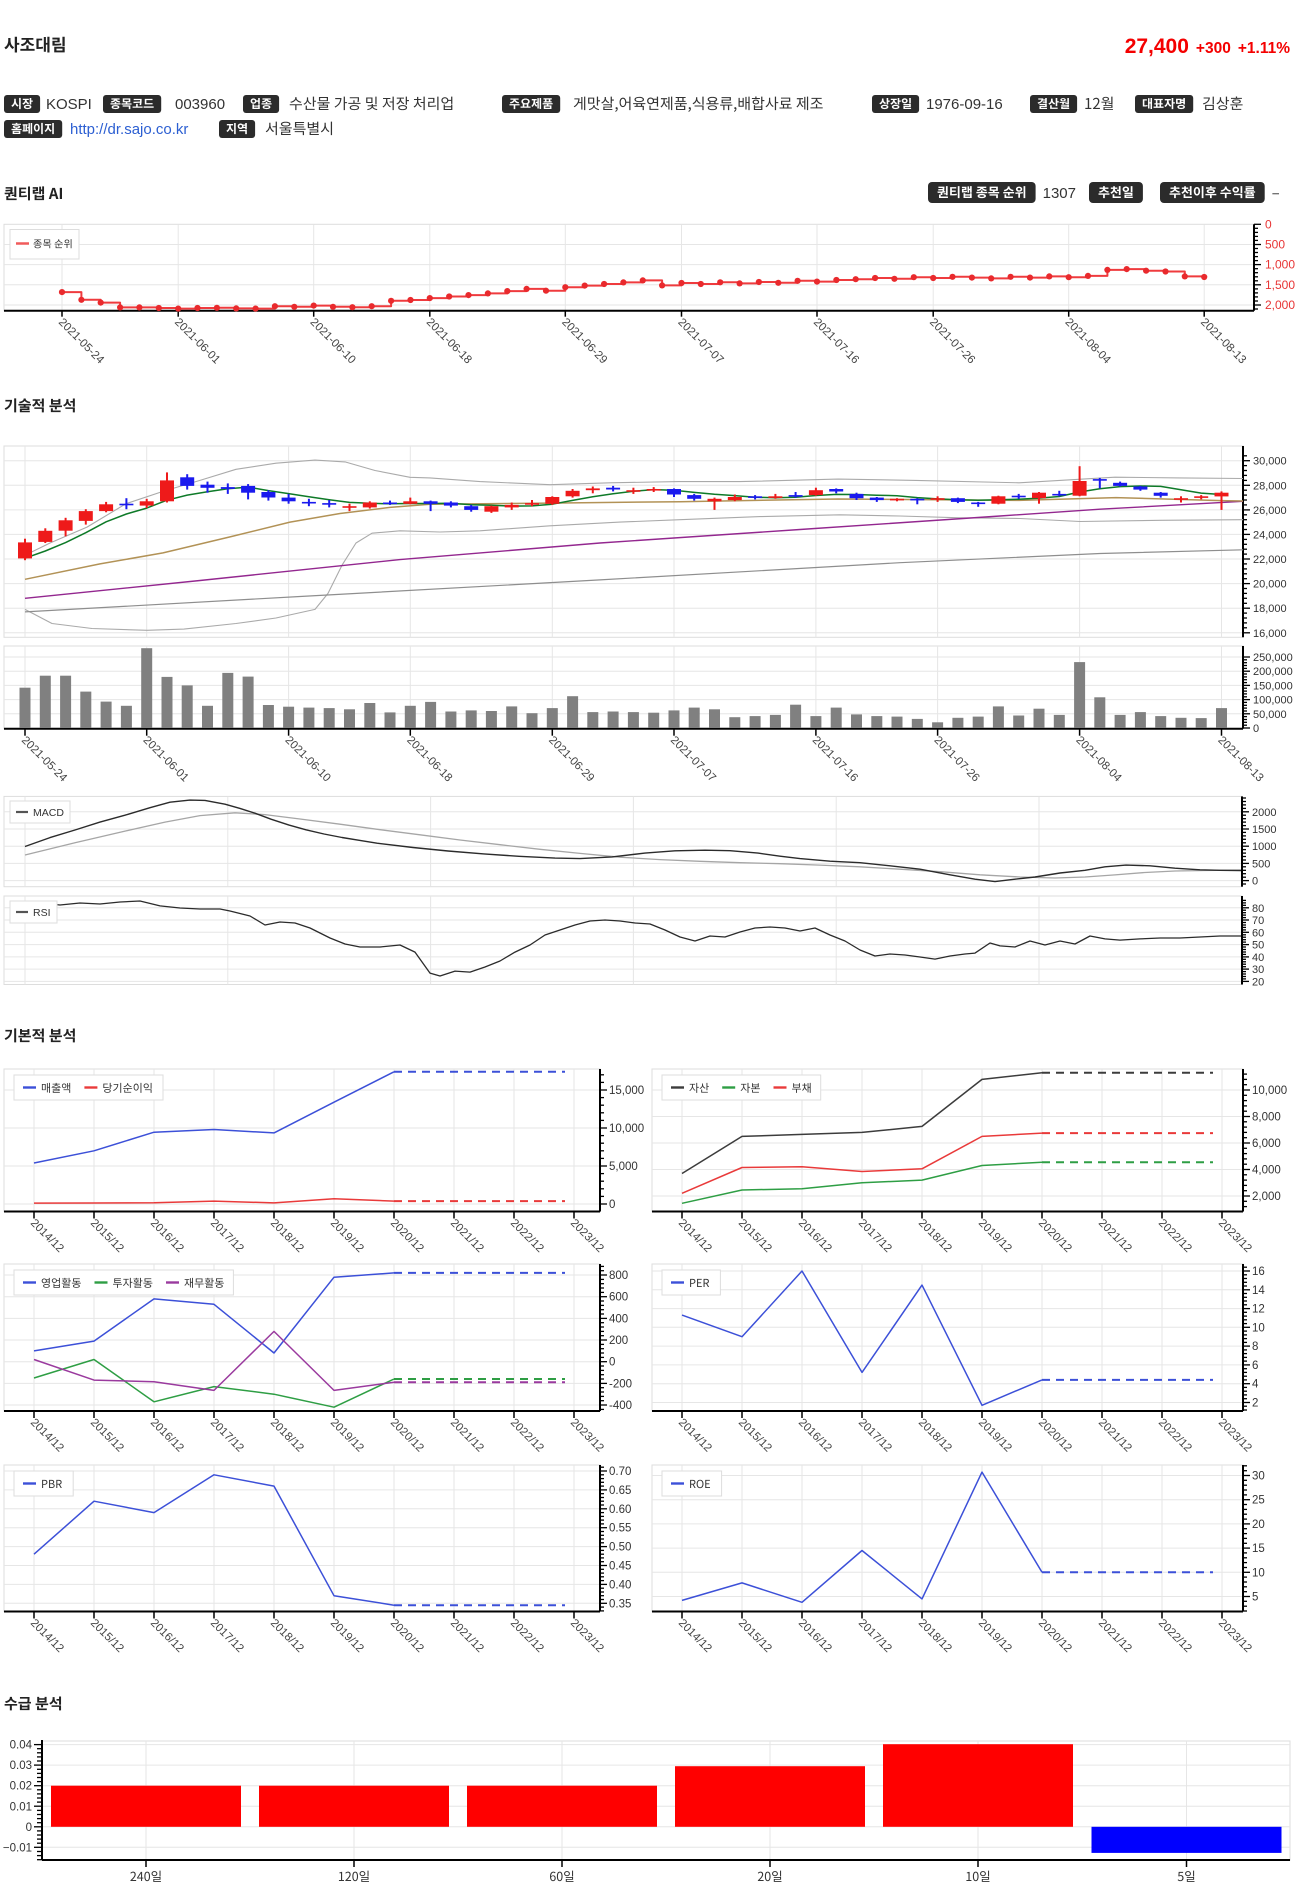 This screenshot has width=1296, height=1893. Describe the element at coordinates (21, 1766) in the screenshot. I see `svg-text: 0.03` at that location.